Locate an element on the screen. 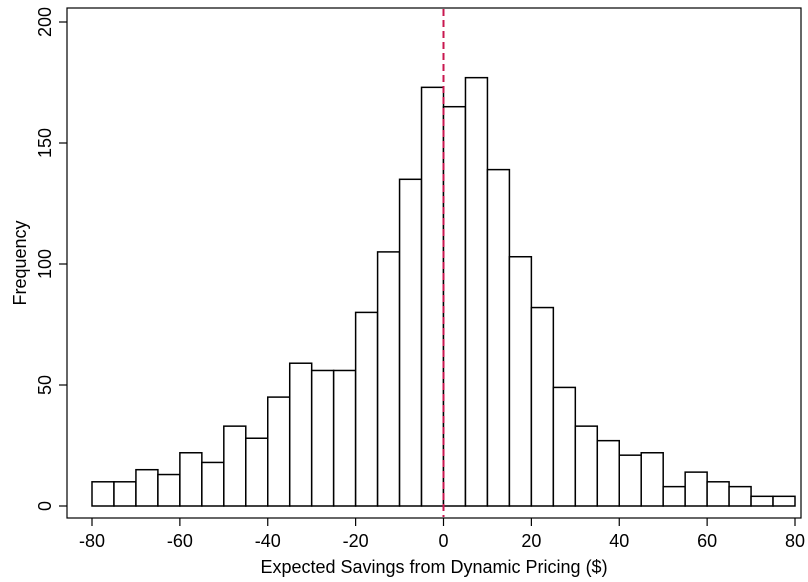  y-tick-label: 50 is located at coordinates (45, 385).